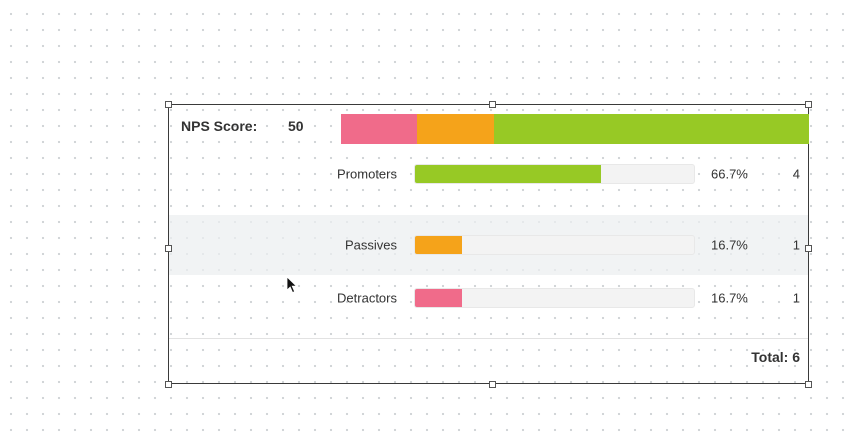 This screenshot has height=435, width=854. Describe the element at coordinates (438, 245) in the screenshot. I see `passives-bar-fill` at that location.